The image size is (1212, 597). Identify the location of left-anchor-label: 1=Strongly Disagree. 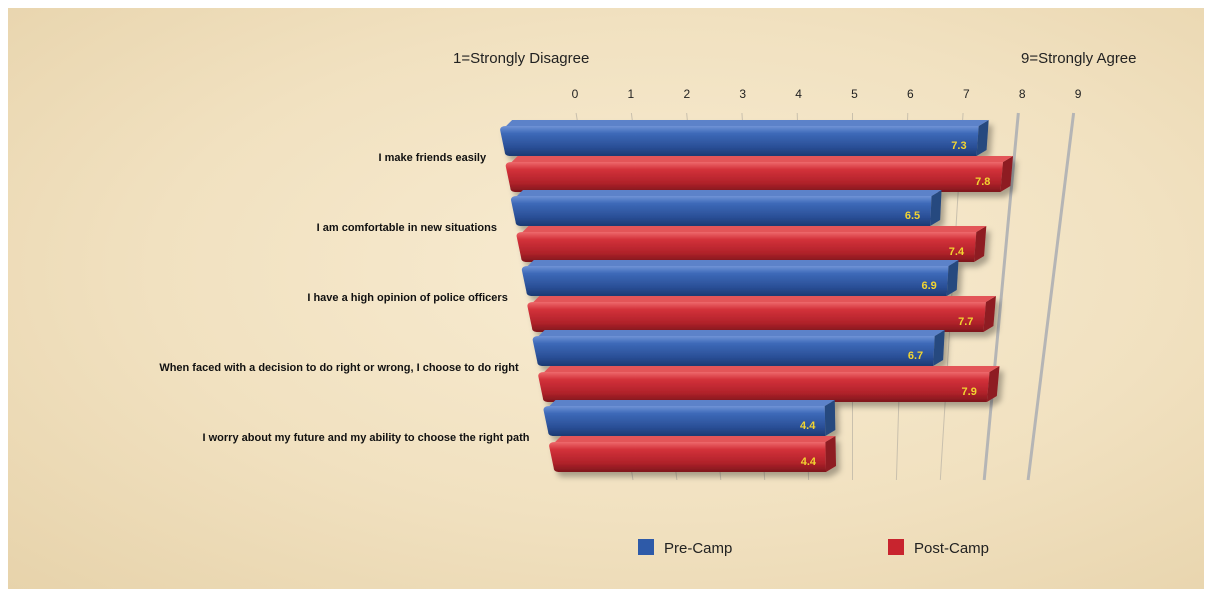
(521, 58).